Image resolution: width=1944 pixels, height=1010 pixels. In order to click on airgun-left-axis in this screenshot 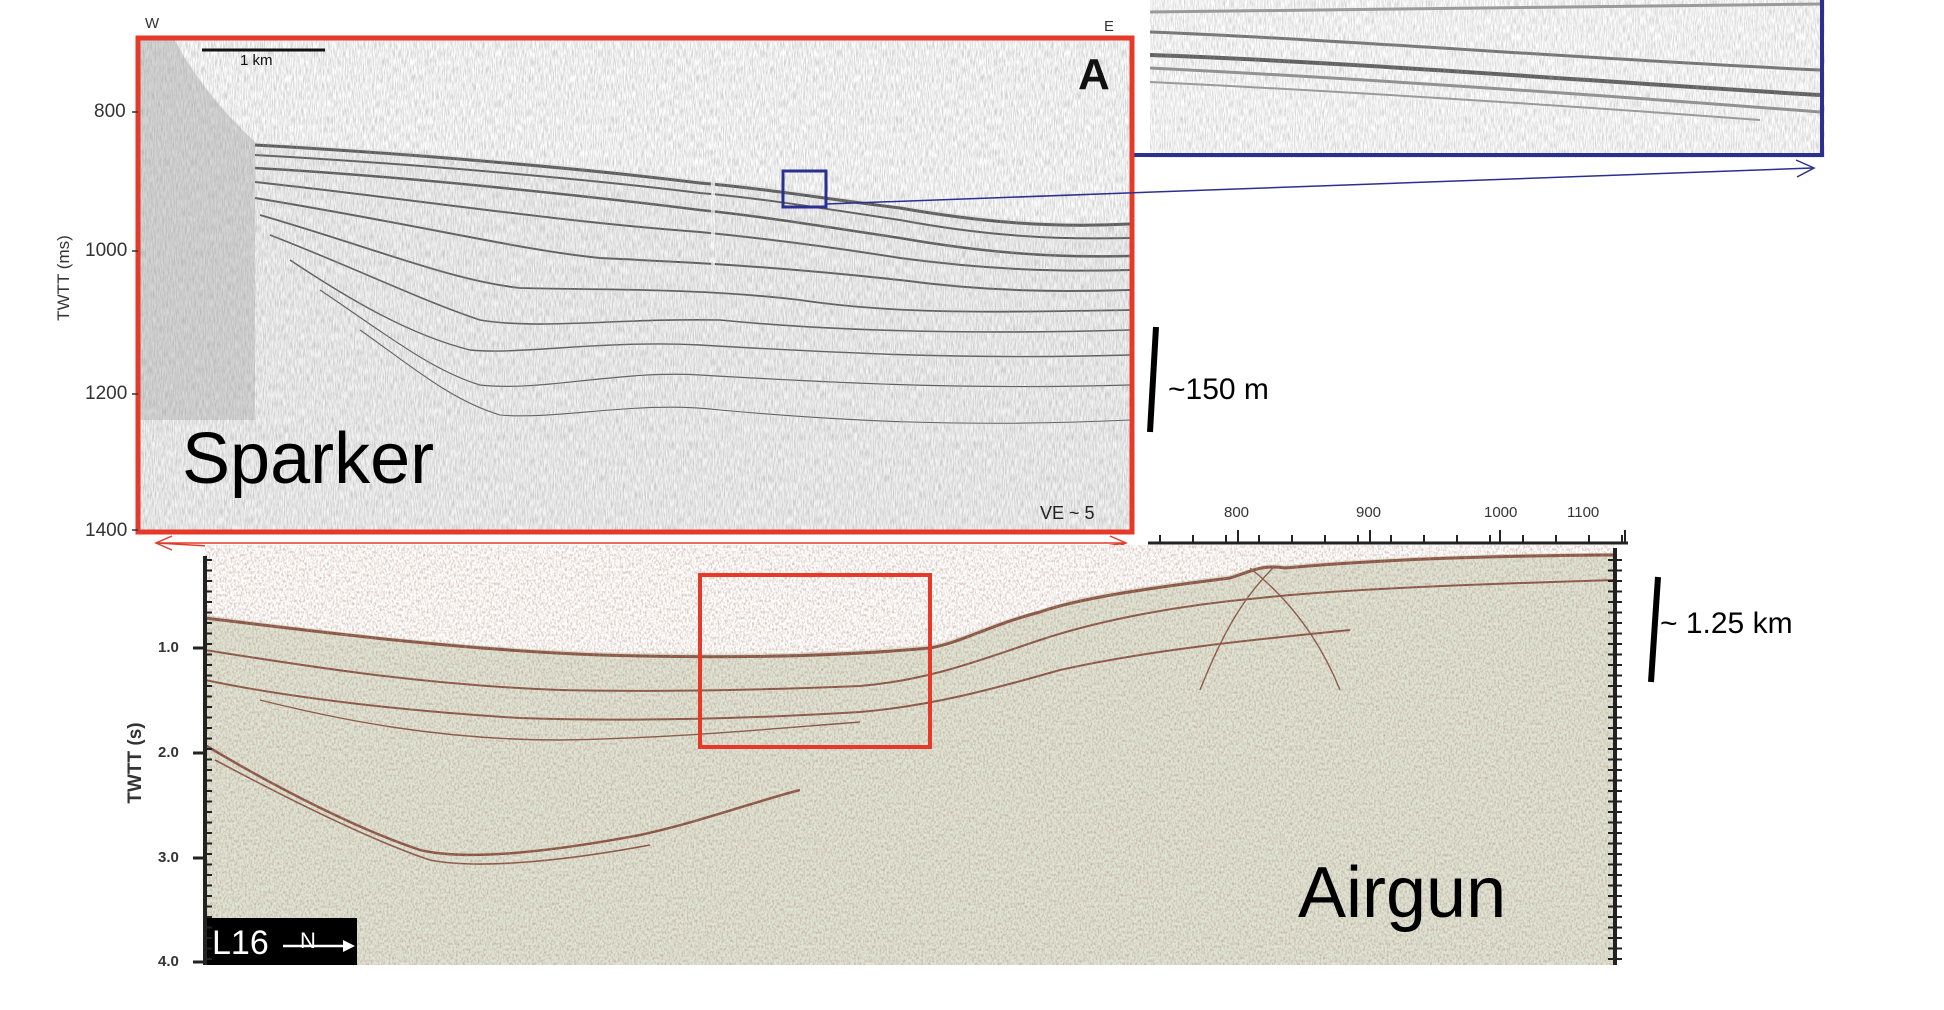, I will do `click(202, 760)`.